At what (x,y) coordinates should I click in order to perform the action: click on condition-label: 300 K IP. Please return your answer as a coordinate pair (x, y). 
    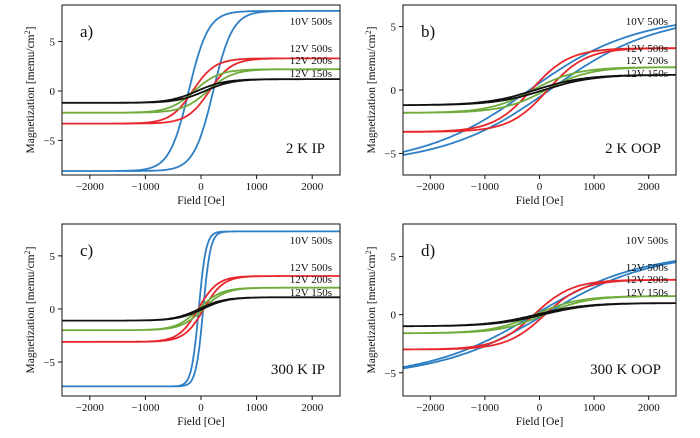
    Looking at the image, I should click on (298, 370).